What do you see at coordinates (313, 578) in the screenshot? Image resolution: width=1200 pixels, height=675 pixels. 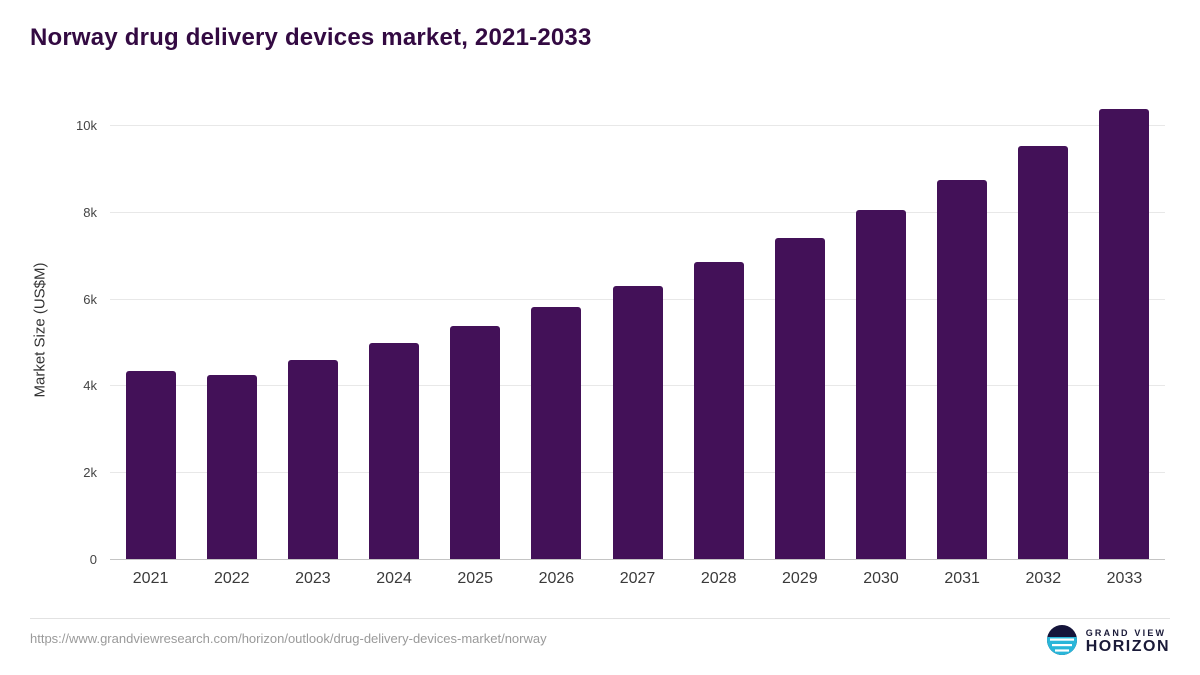 I see `x-tick-label: 2023` at bounding box center [313, 578].